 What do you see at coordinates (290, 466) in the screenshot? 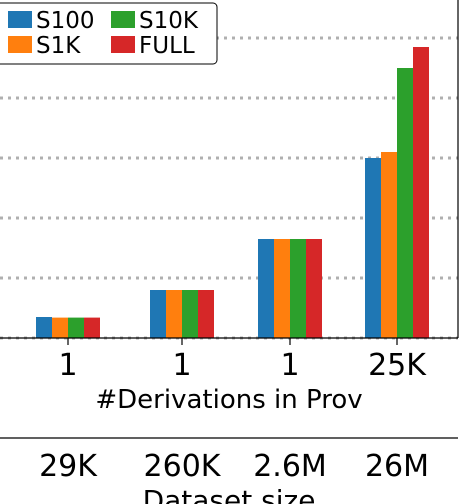
I see `secondary-tick-label: 2.6M` at bounding box center [290, 466].